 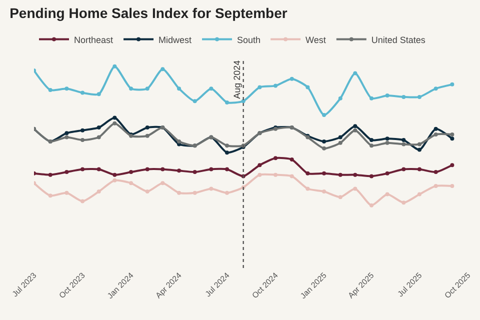 What do you see at coordinates (249, 39) in the screenshot?
I see `legend-label: South` at bounding box center [249, 39].